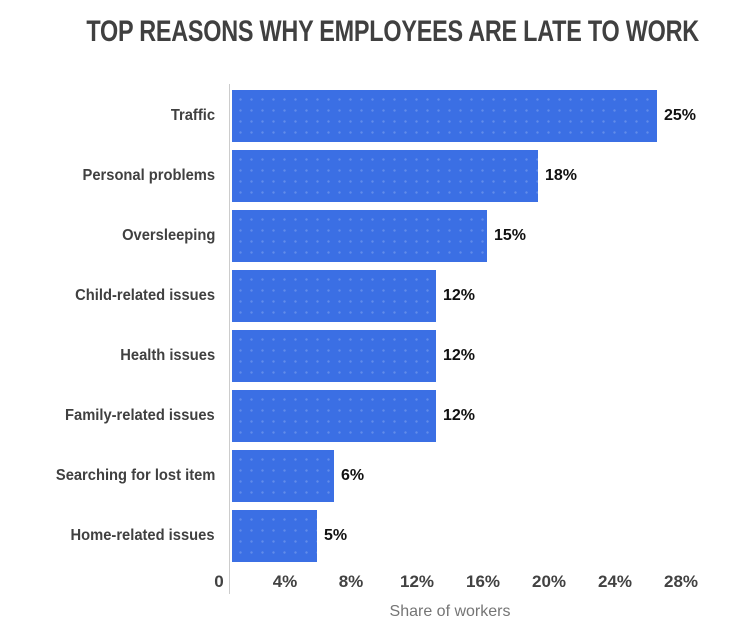 The width and height of the screenshot is (740, 643). What do you see at coordinates (450, 611) in the screenshot?
I see `x-axis-title: Share of workers` at bounding box center [450, 611].